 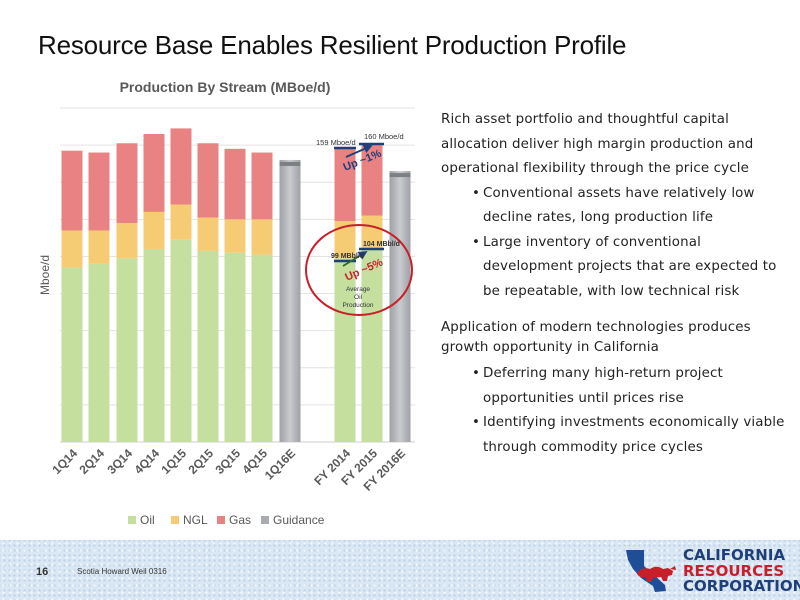 What do you see at coordinates (181, 166) in the screenshot?
I see `bar-gas-1q15` at bounding box center [181, 166].